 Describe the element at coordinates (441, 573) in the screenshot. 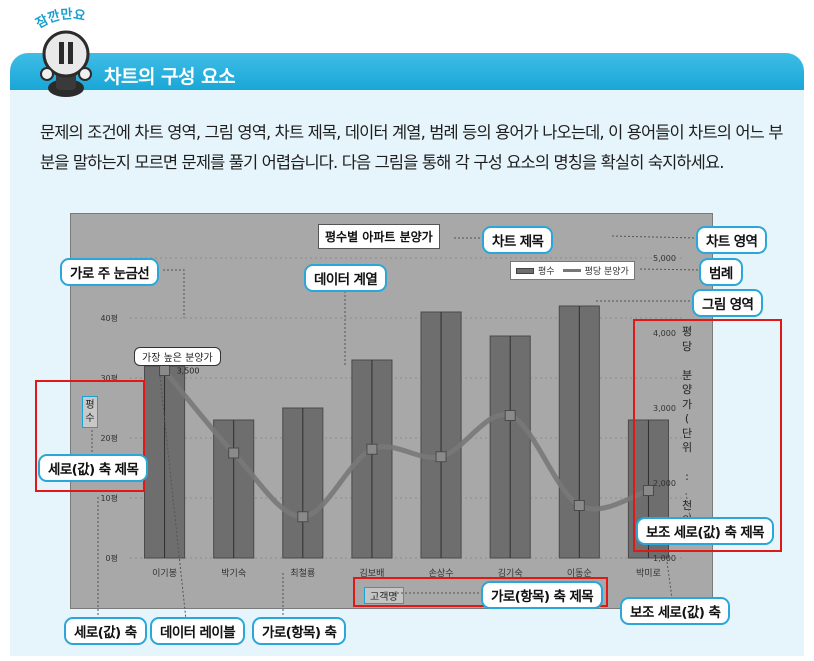

I see `x-tick-label: 손상수` at that location.